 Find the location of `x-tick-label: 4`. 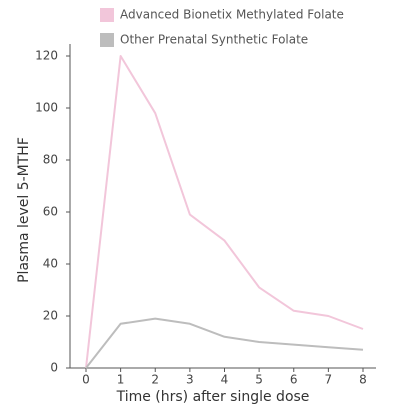

x-tick-label: 4 is located at coordinates (225, 380).